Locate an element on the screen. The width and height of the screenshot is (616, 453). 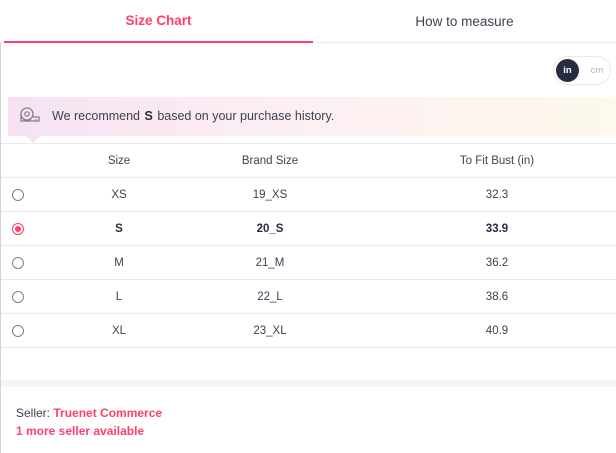
recommendation-suffix: based on your purchase history. is located at coordinates (246, 116).